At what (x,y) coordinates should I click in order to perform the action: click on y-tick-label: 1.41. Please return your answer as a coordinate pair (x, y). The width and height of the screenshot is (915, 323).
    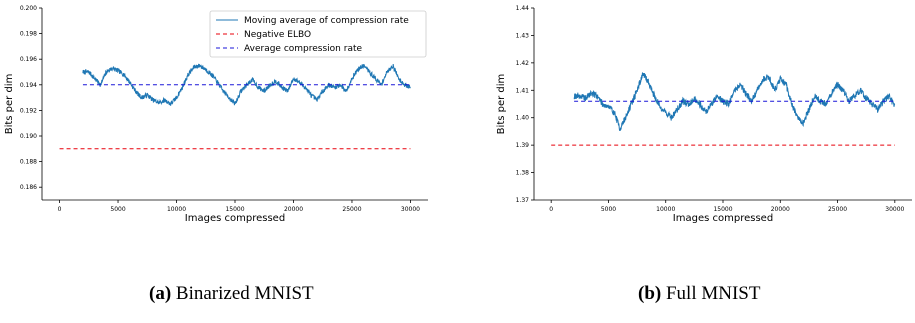
    Looking at the image, I should click on (523, 90).